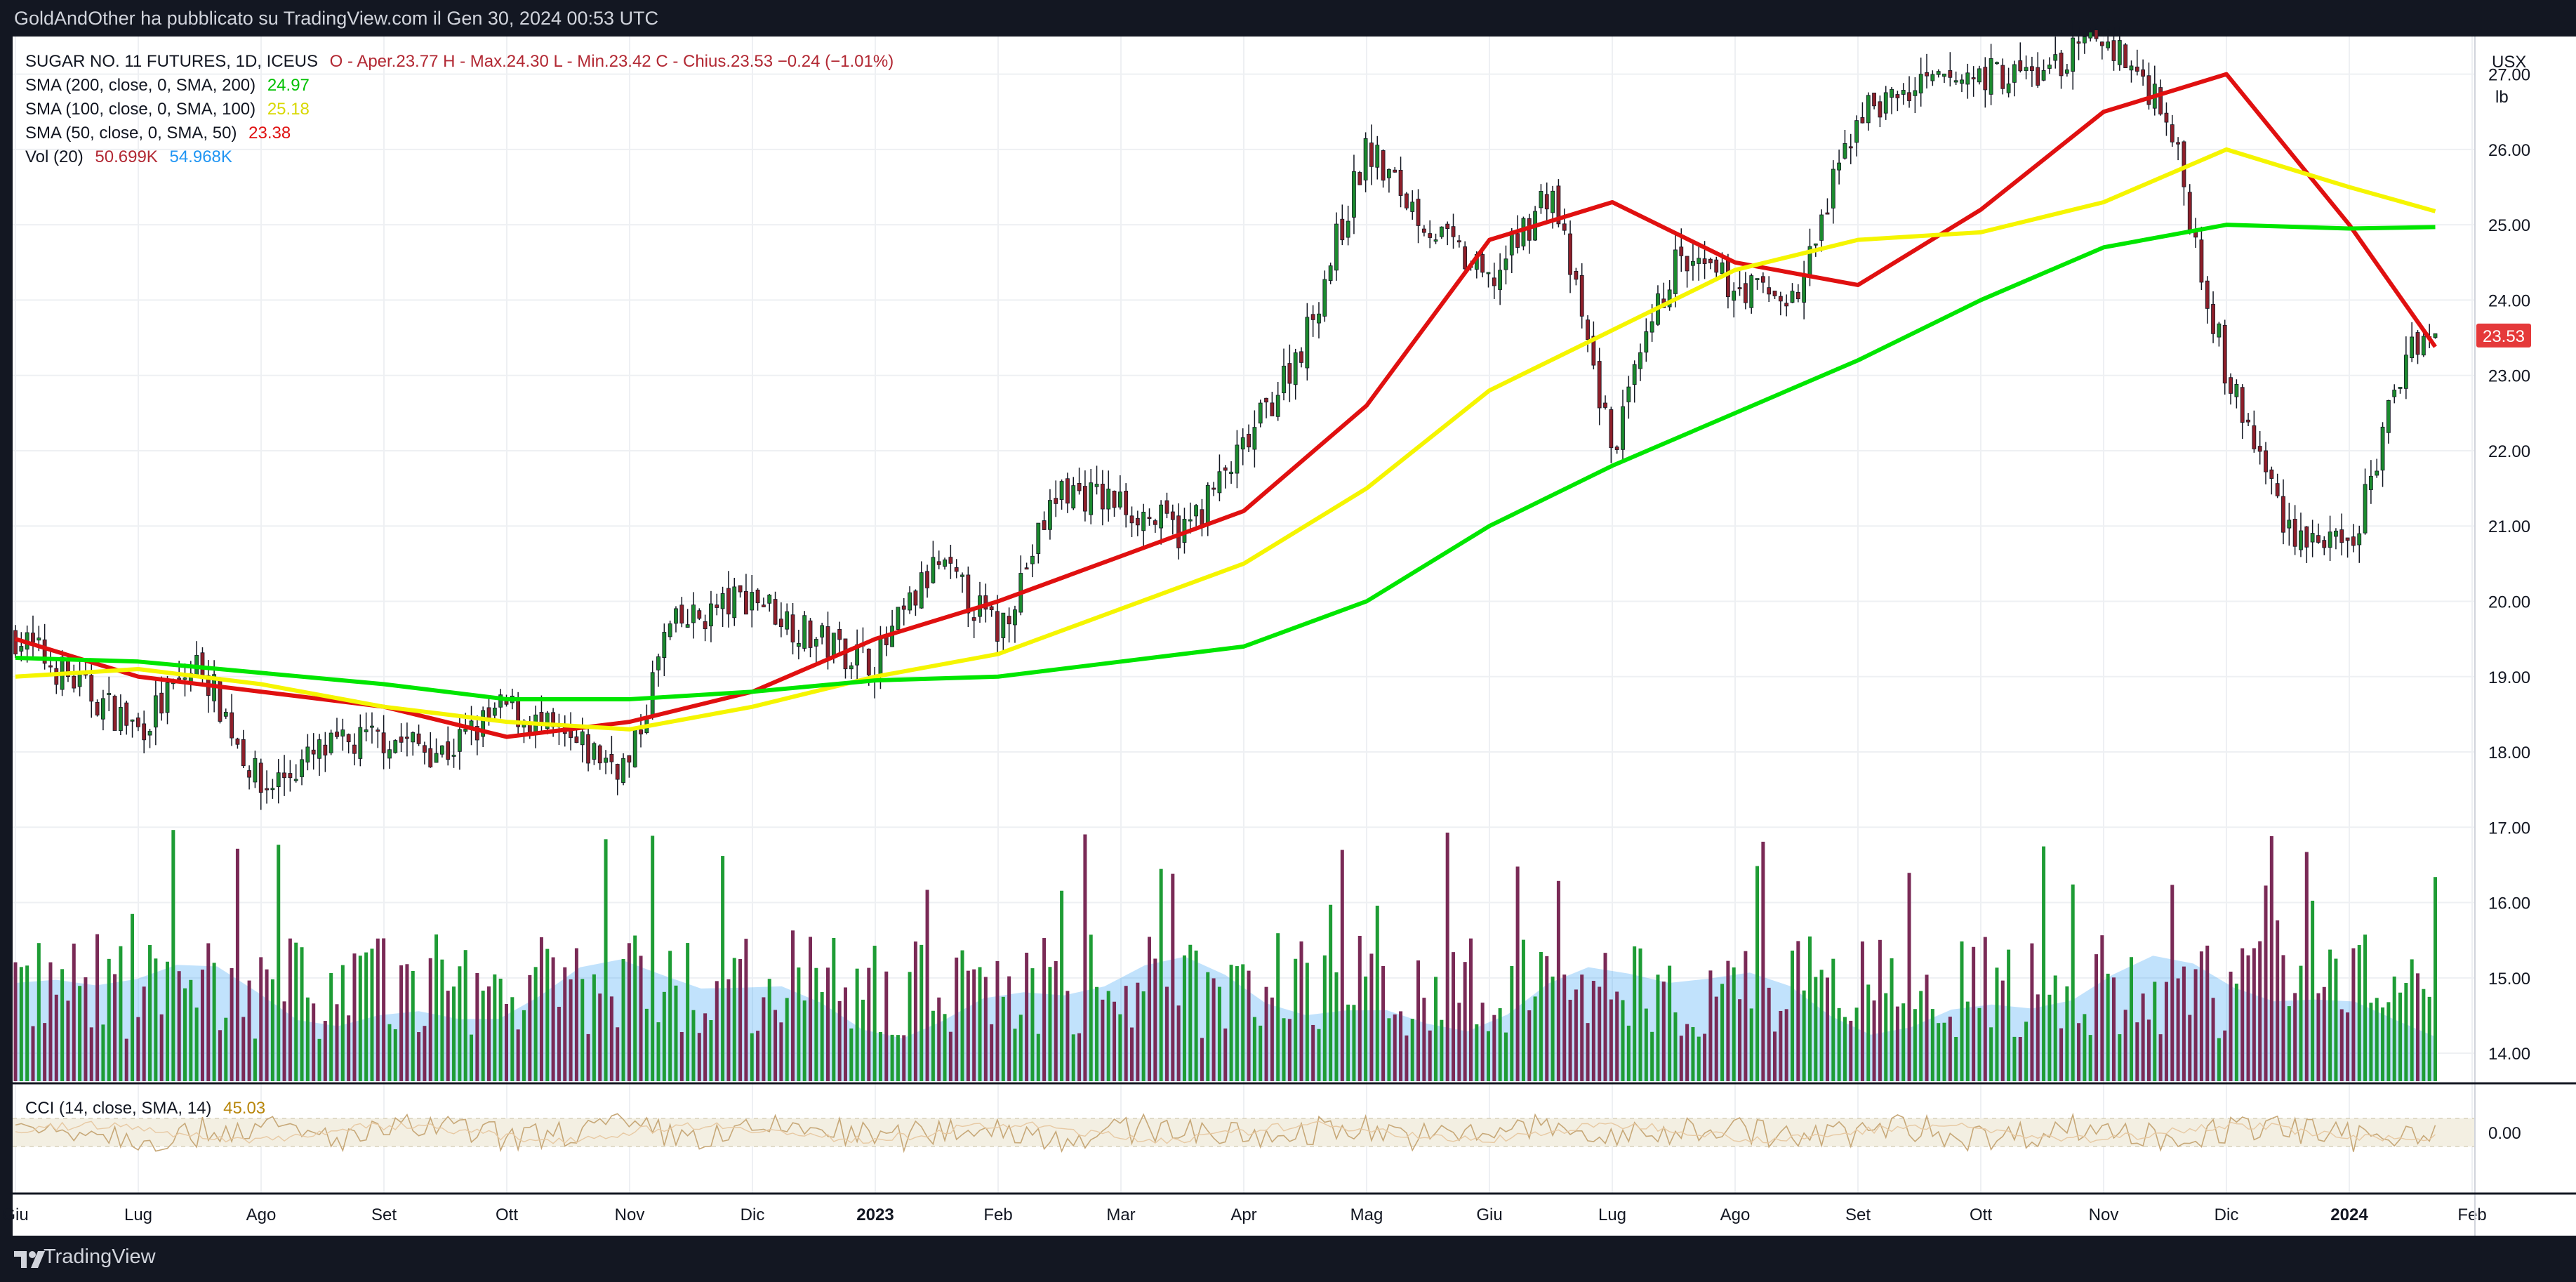 This screenshot has height=1282, width=2576. What do you see at coordinates (2227, 1214) in the screenshot?
I see `time-tick-label: Dic` at bounding box center [2227, 1214].